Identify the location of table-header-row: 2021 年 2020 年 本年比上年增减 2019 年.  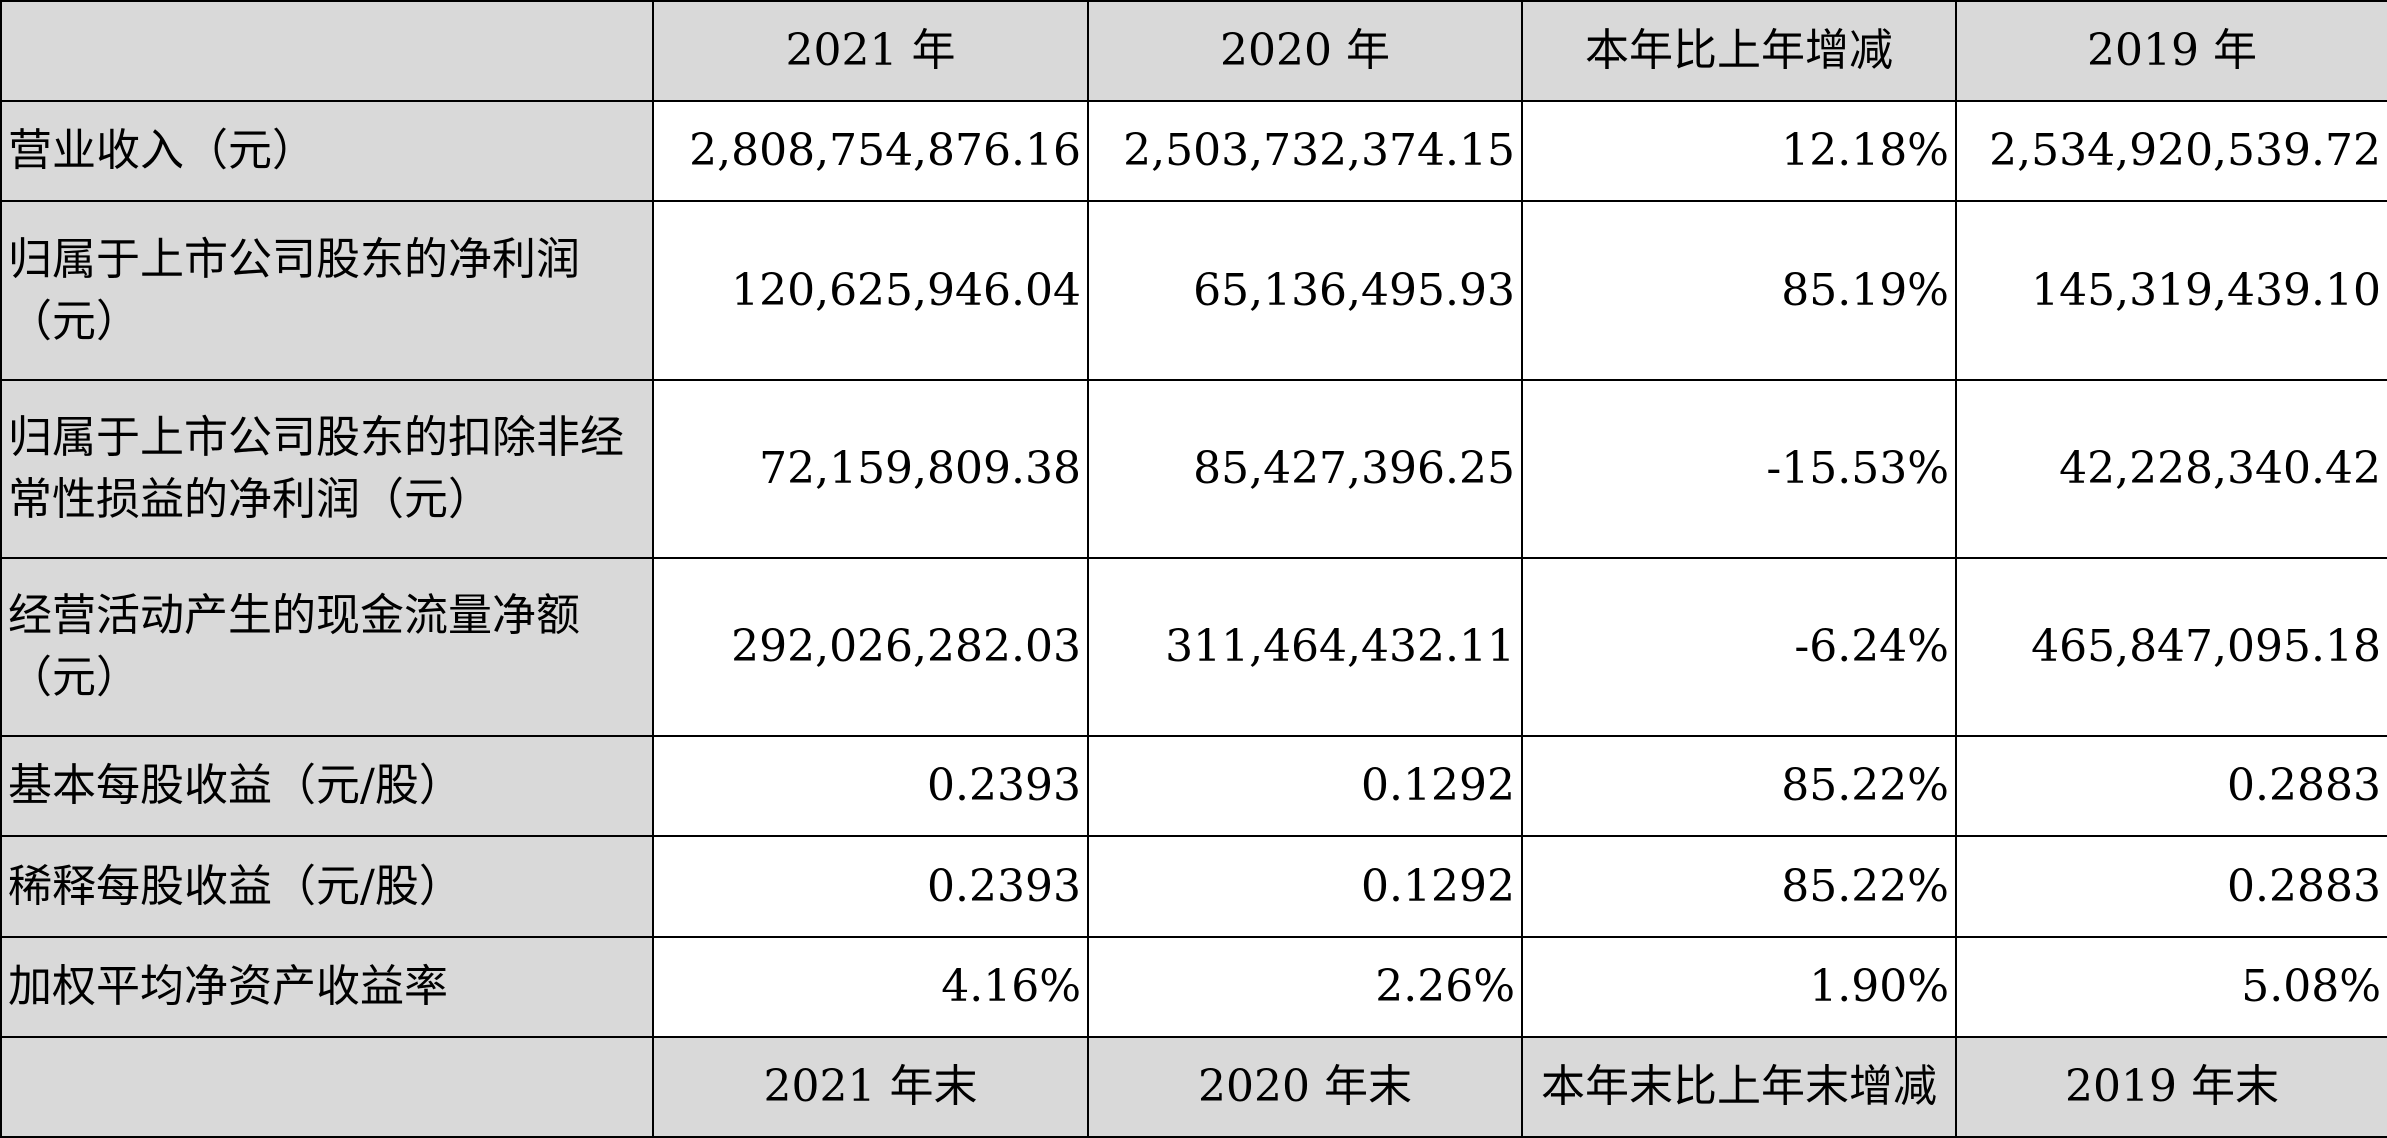
(1193, 51).